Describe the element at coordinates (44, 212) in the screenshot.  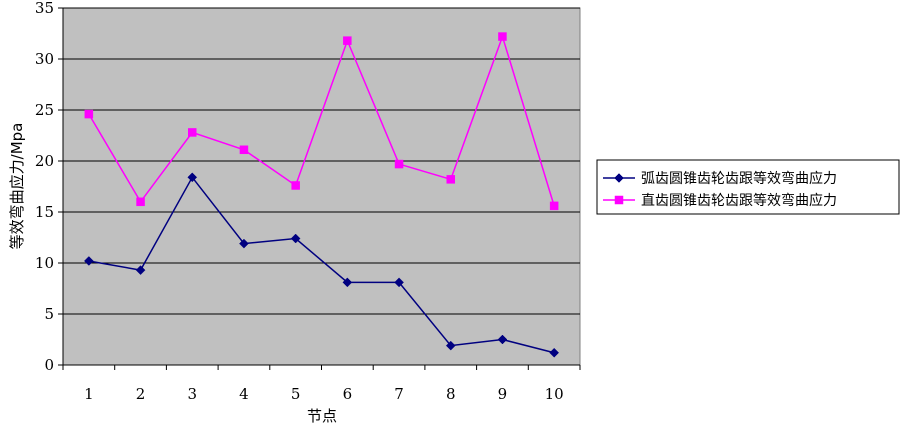
I see `y-tick-label: 15` at that location.